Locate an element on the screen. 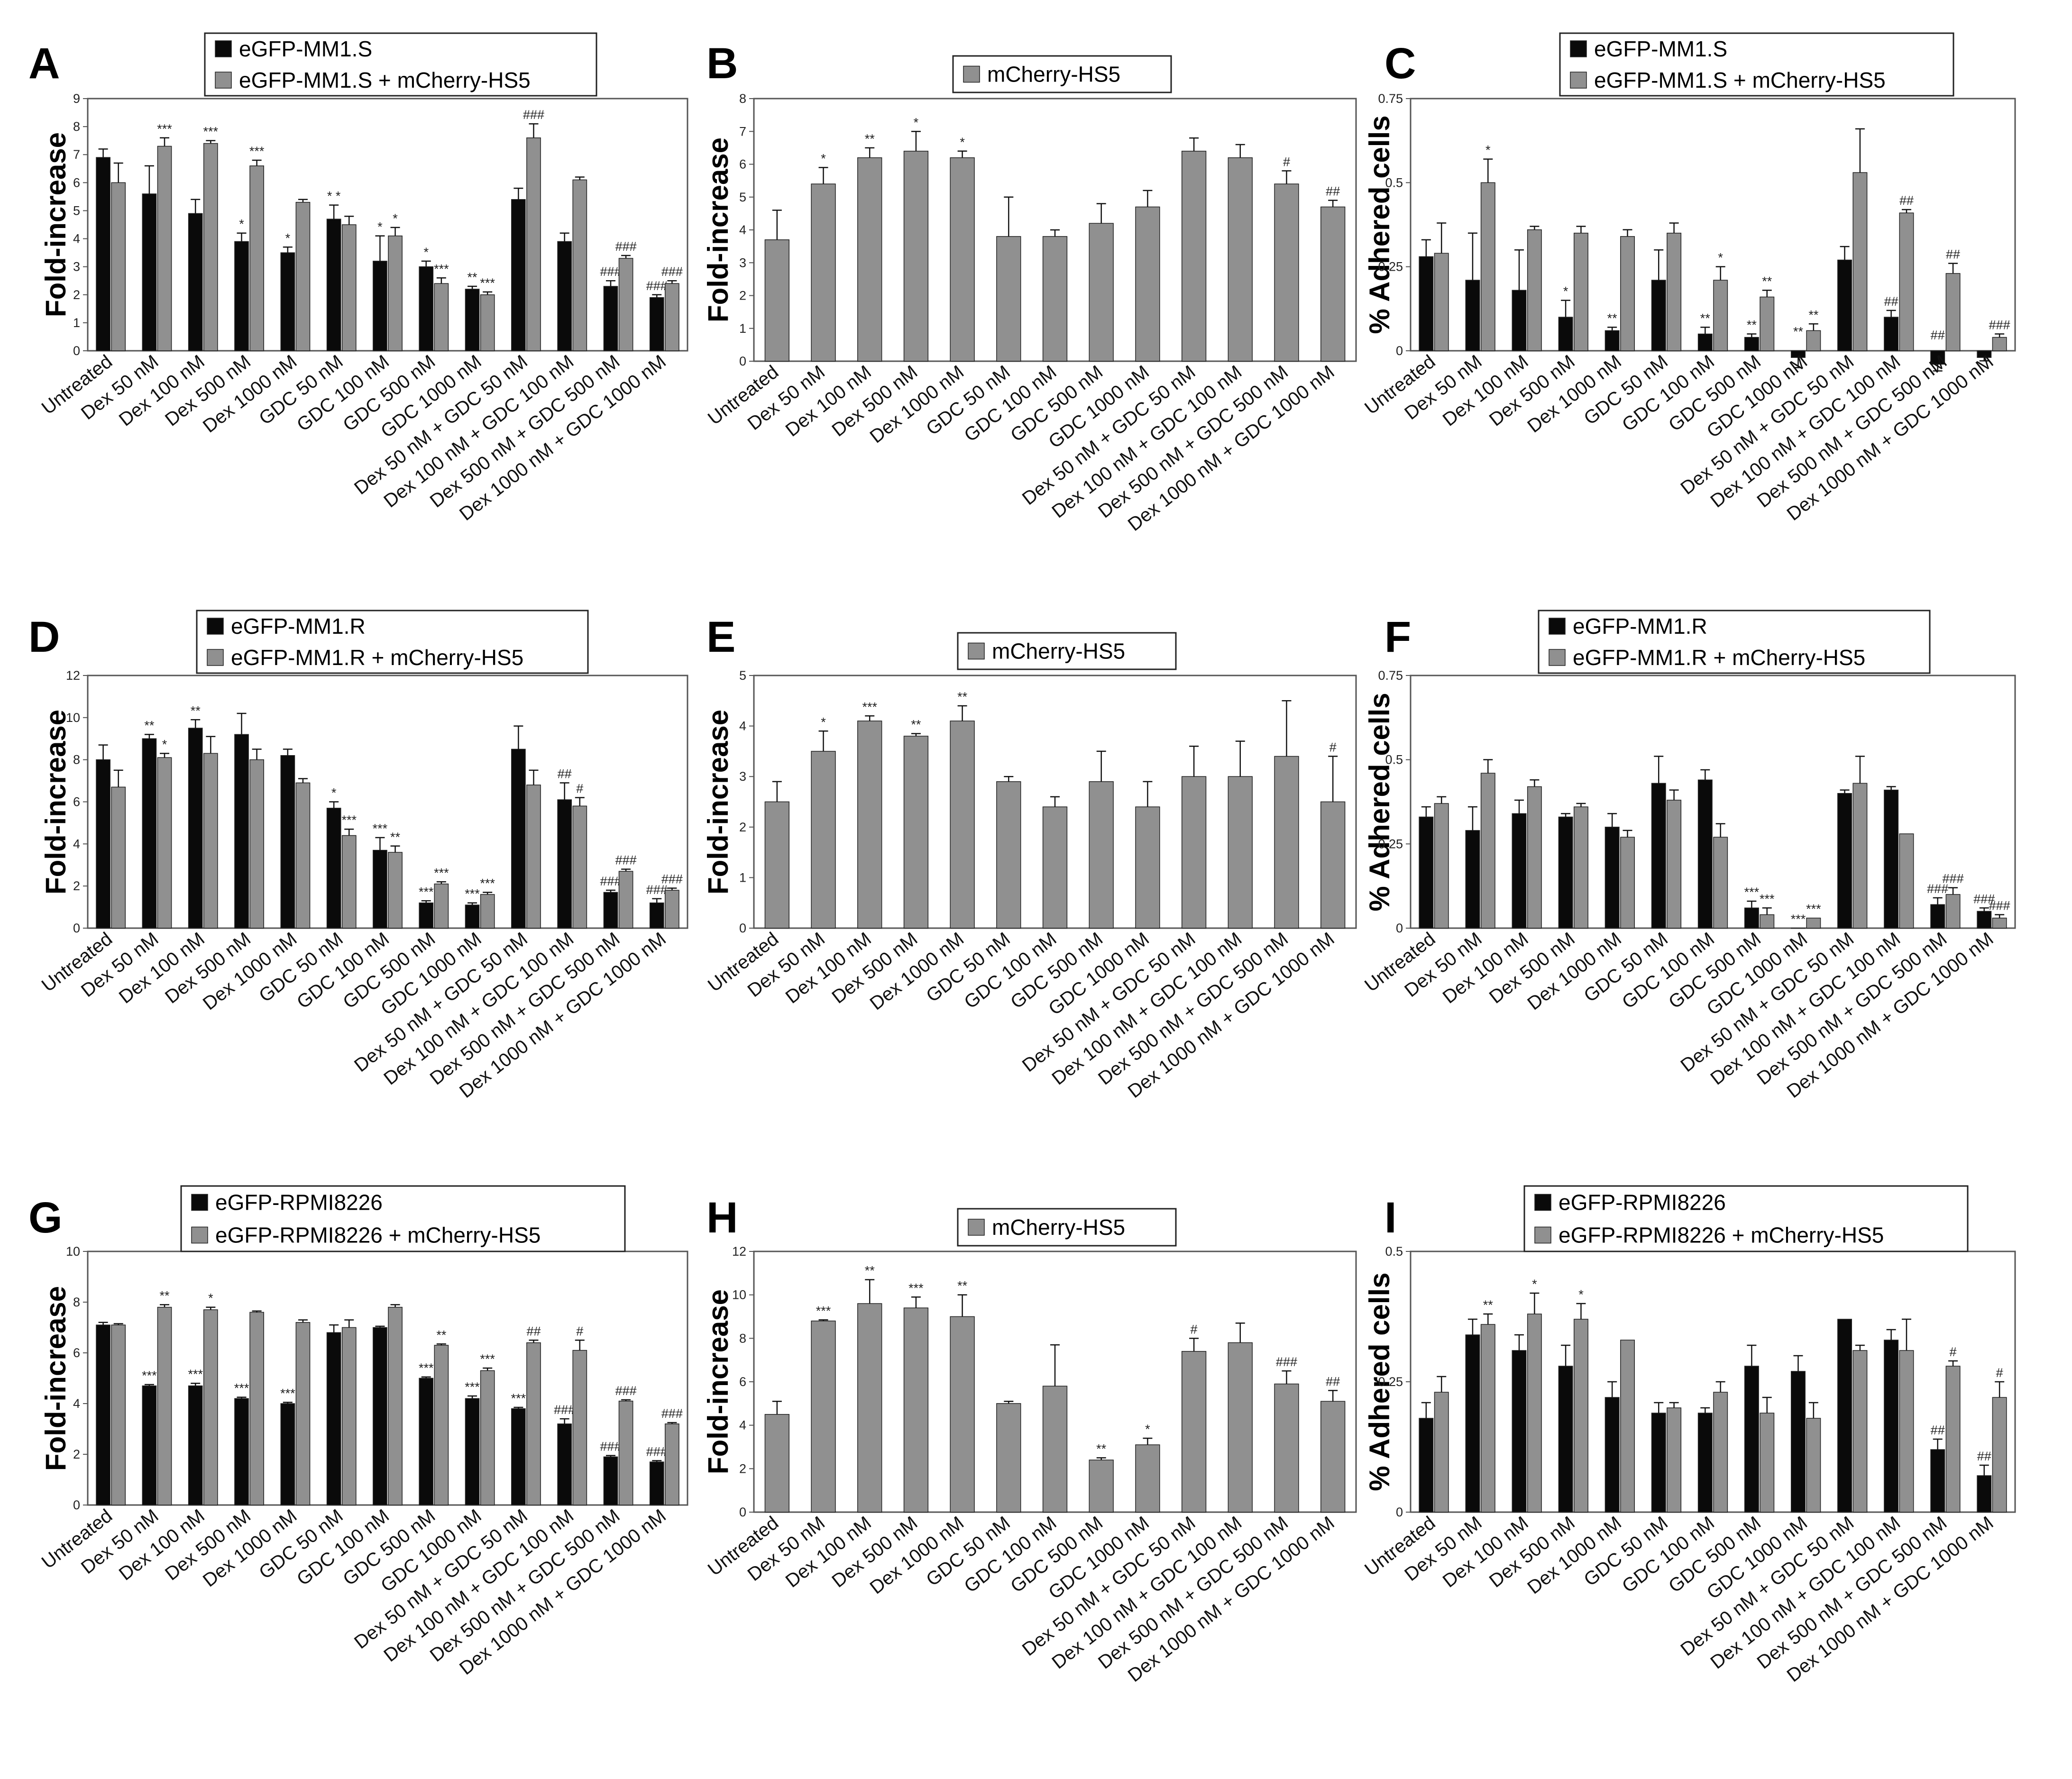 The width and height of the screenshot is (2072, 1779). panel-letter: G is located at coordinates (45, 1218).